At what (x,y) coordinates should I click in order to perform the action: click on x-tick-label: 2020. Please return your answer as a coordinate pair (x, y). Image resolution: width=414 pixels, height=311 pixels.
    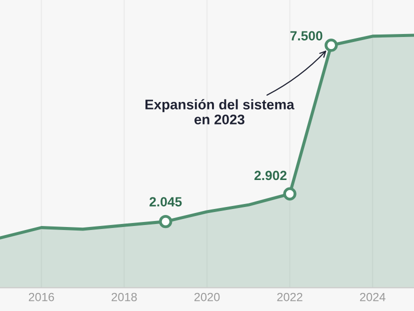
    Looking at the image, I should click on (207, 297).